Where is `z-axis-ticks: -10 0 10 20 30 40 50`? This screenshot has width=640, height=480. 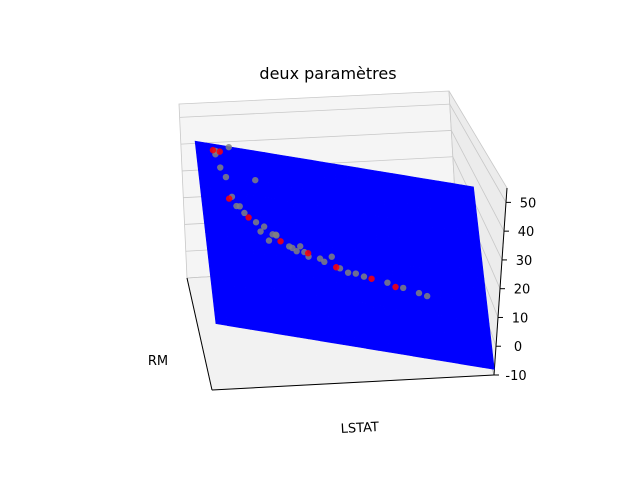
z-axis-ticks: -10 0 10 20 30 40 50 is located at coordinates (515, 290).